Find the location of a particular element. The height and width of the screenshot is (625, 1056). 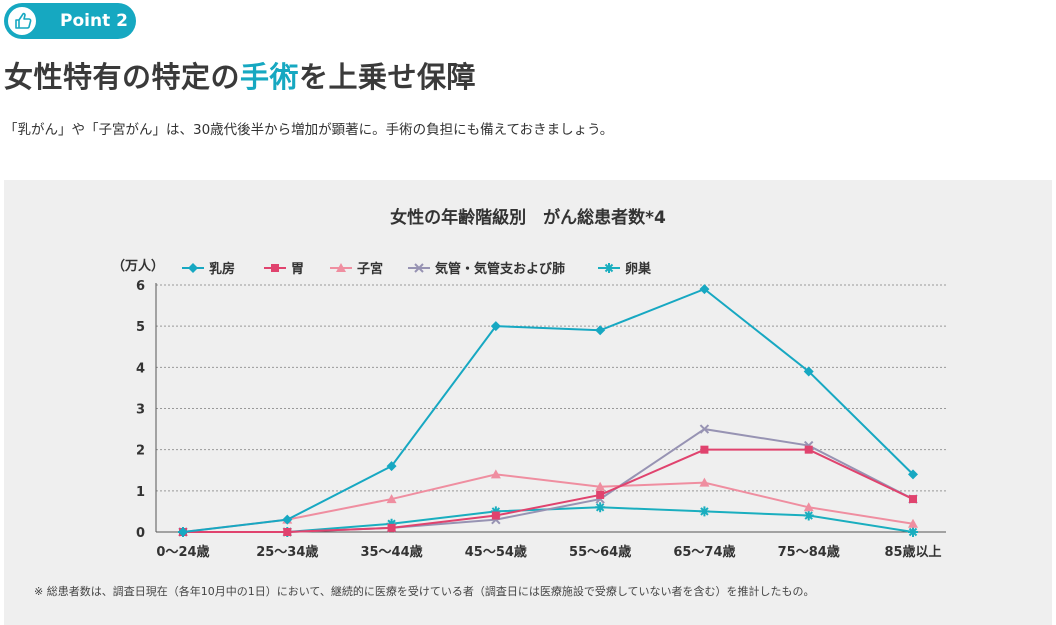

legend-label: 卵巣 is located at coordinates (638, 269).